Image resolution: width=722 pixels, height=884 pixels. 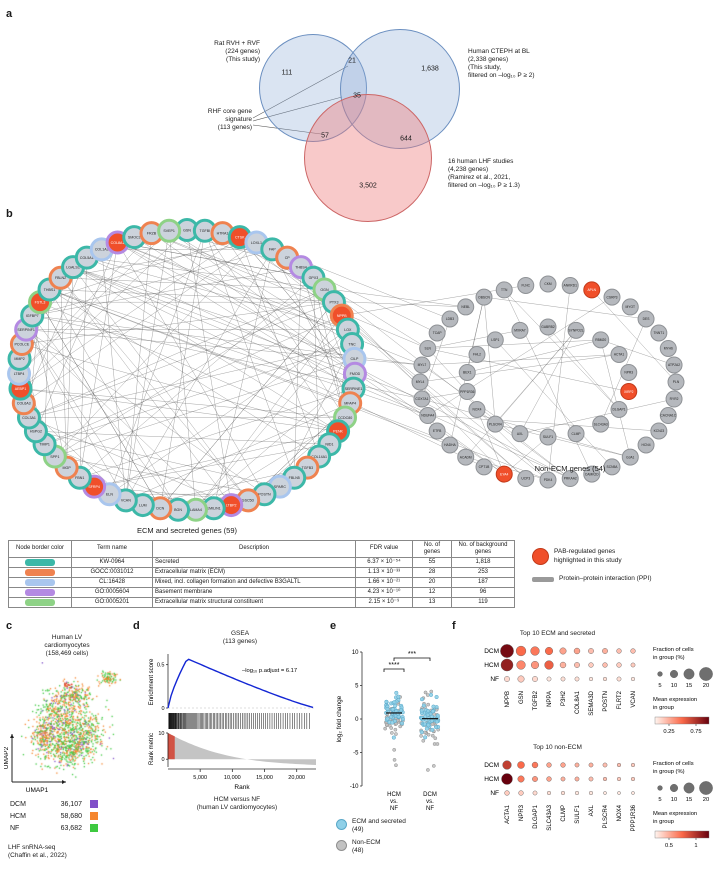 What do you see at coordinates (613, 467) in the screenshot?
I see `nonecm-gene-label: SCN5A` at bounding box center [613, 467].